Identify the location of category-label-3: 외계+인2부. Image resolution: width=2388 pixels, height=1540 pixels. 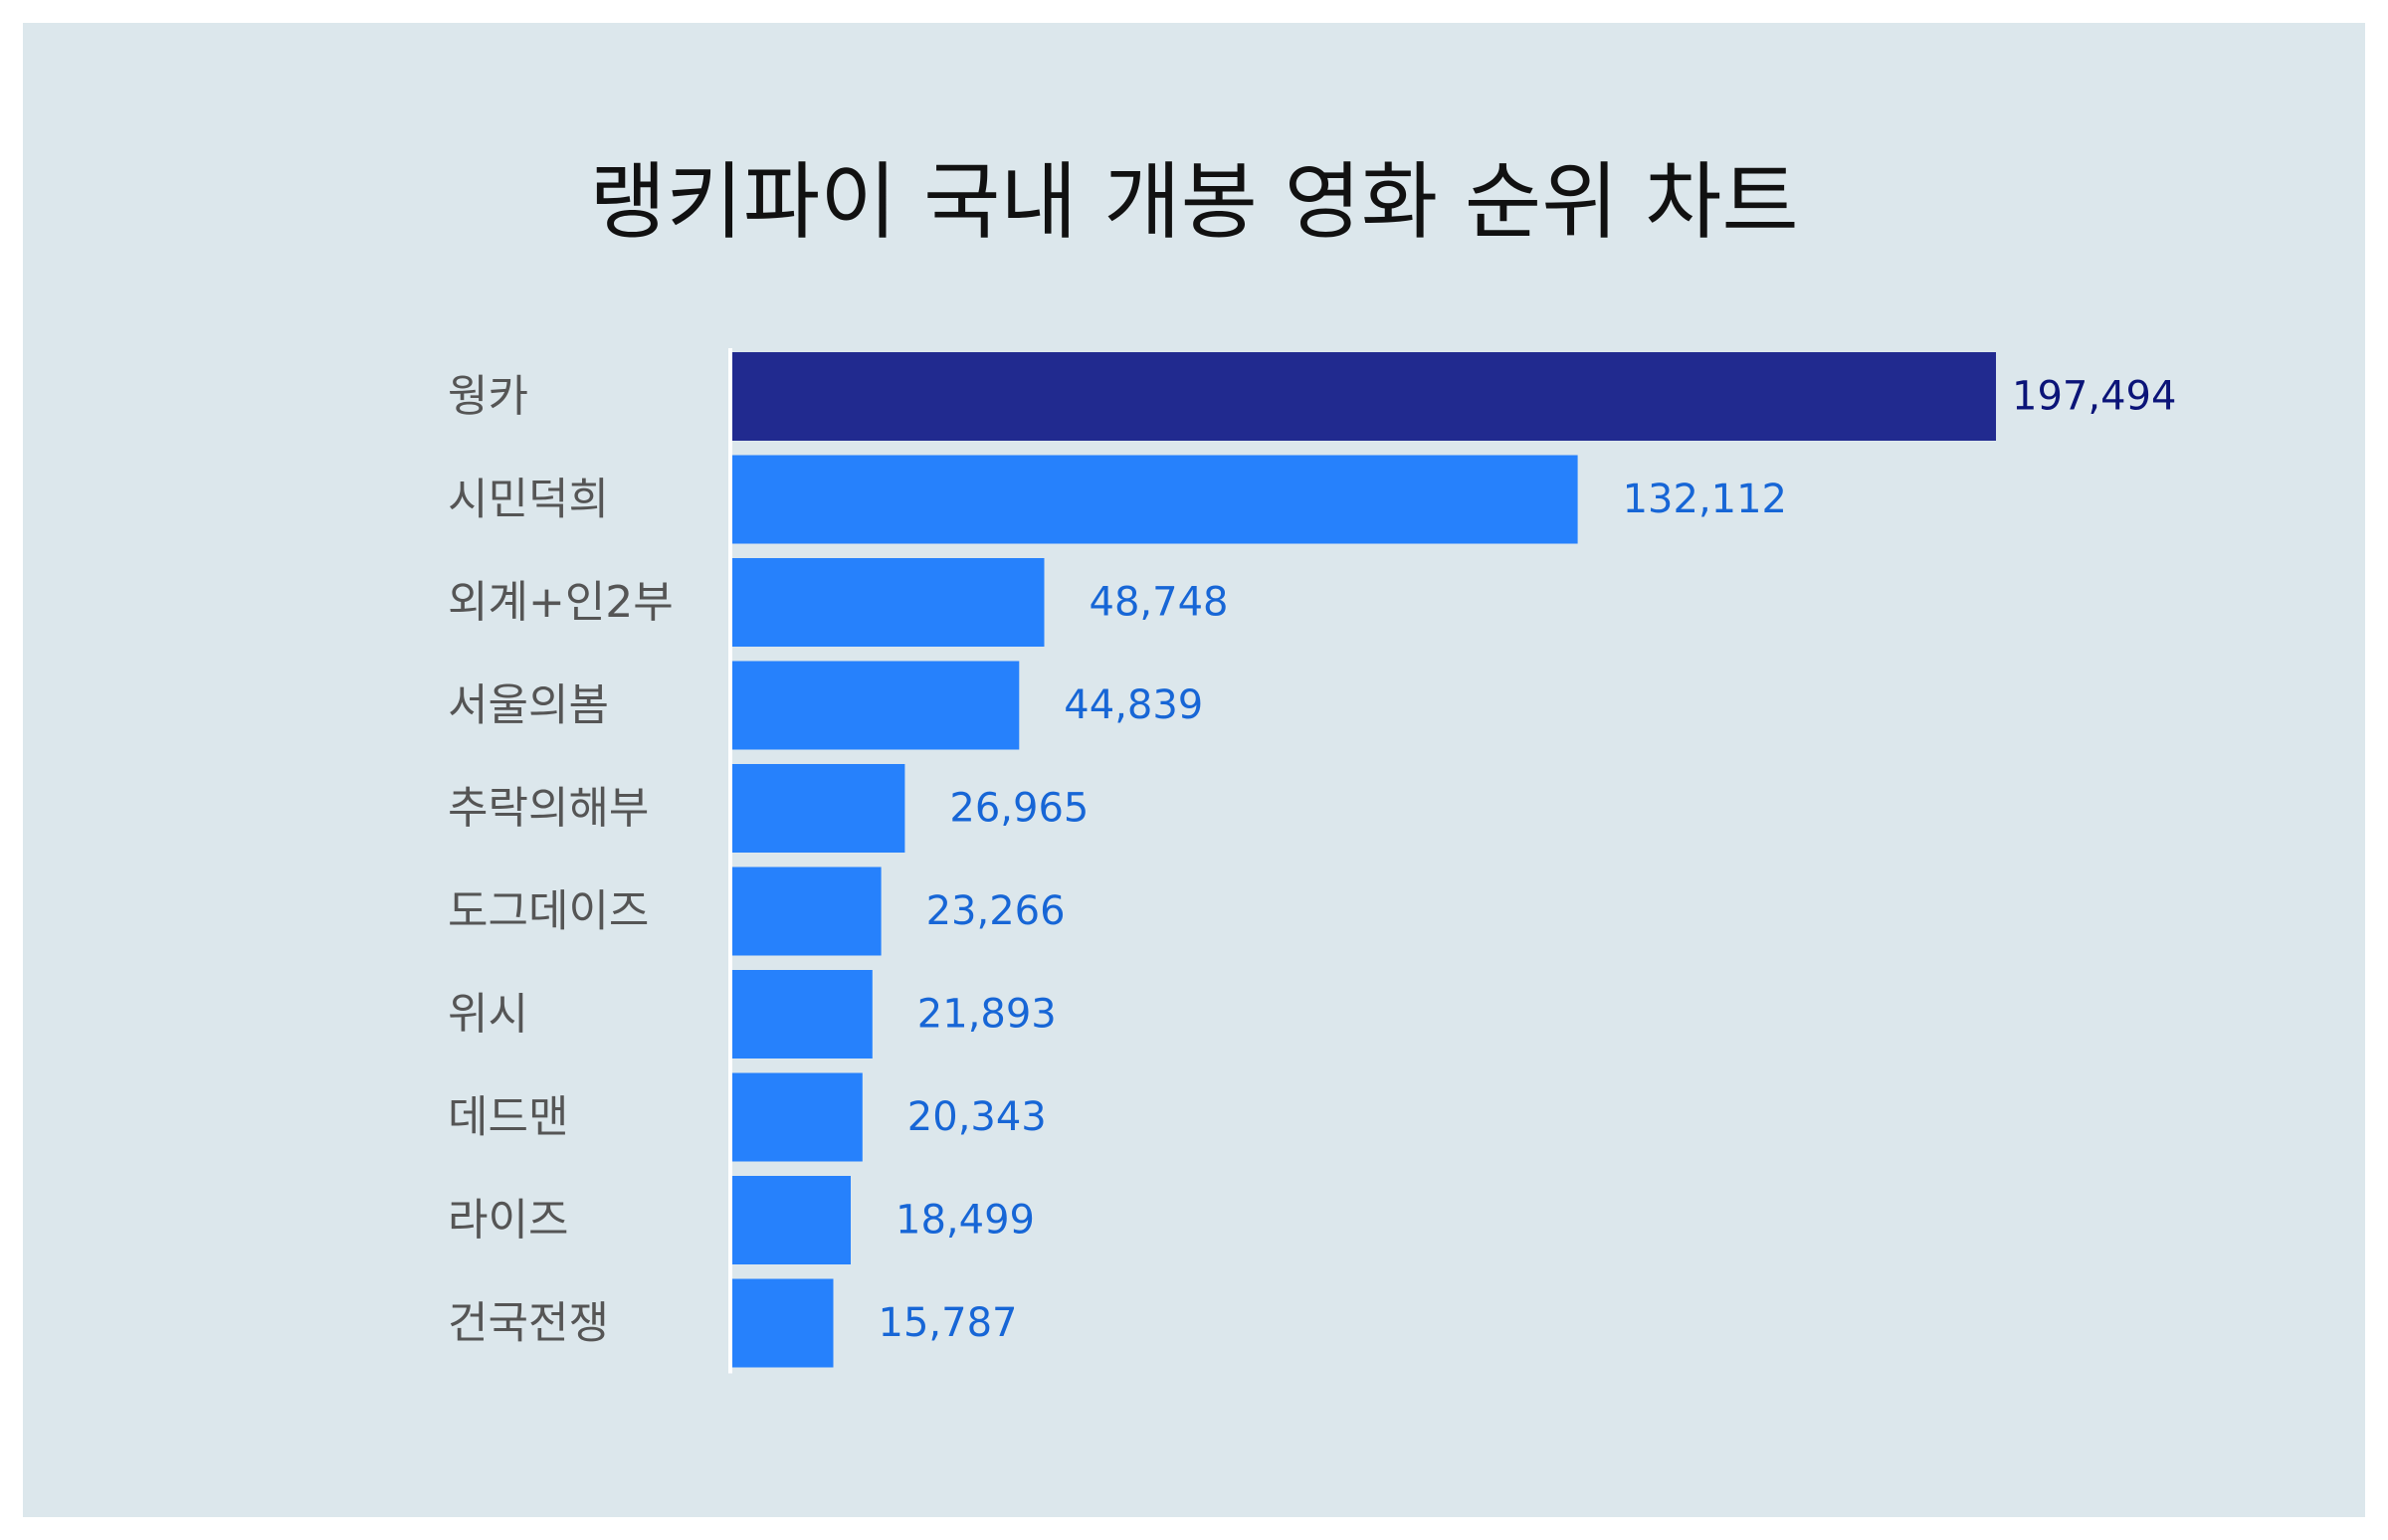
(561, 602).